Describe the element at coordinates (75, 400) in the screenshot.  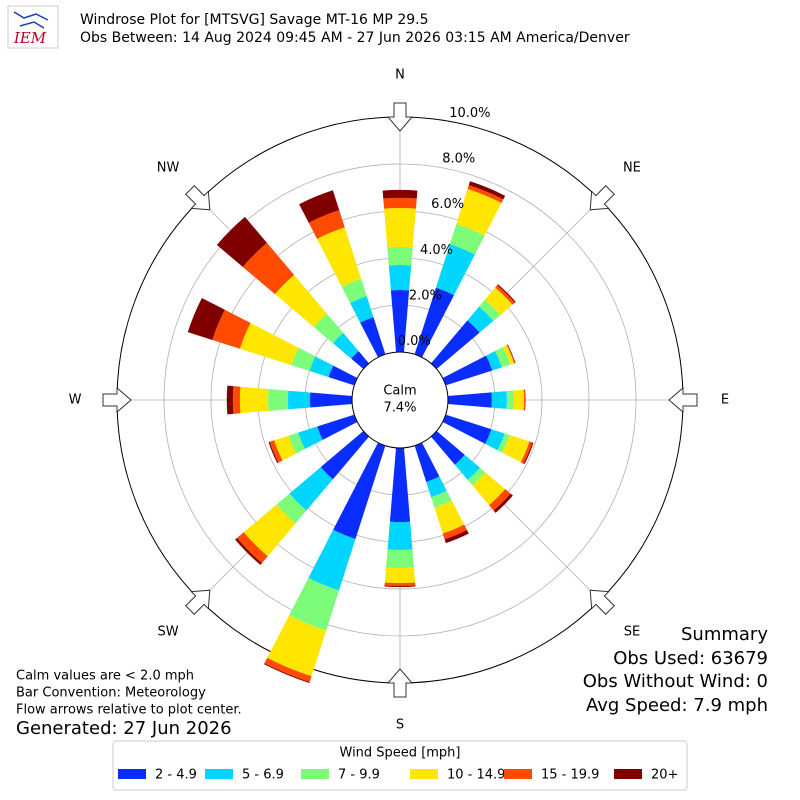
I see `direction-label: W` at that location.